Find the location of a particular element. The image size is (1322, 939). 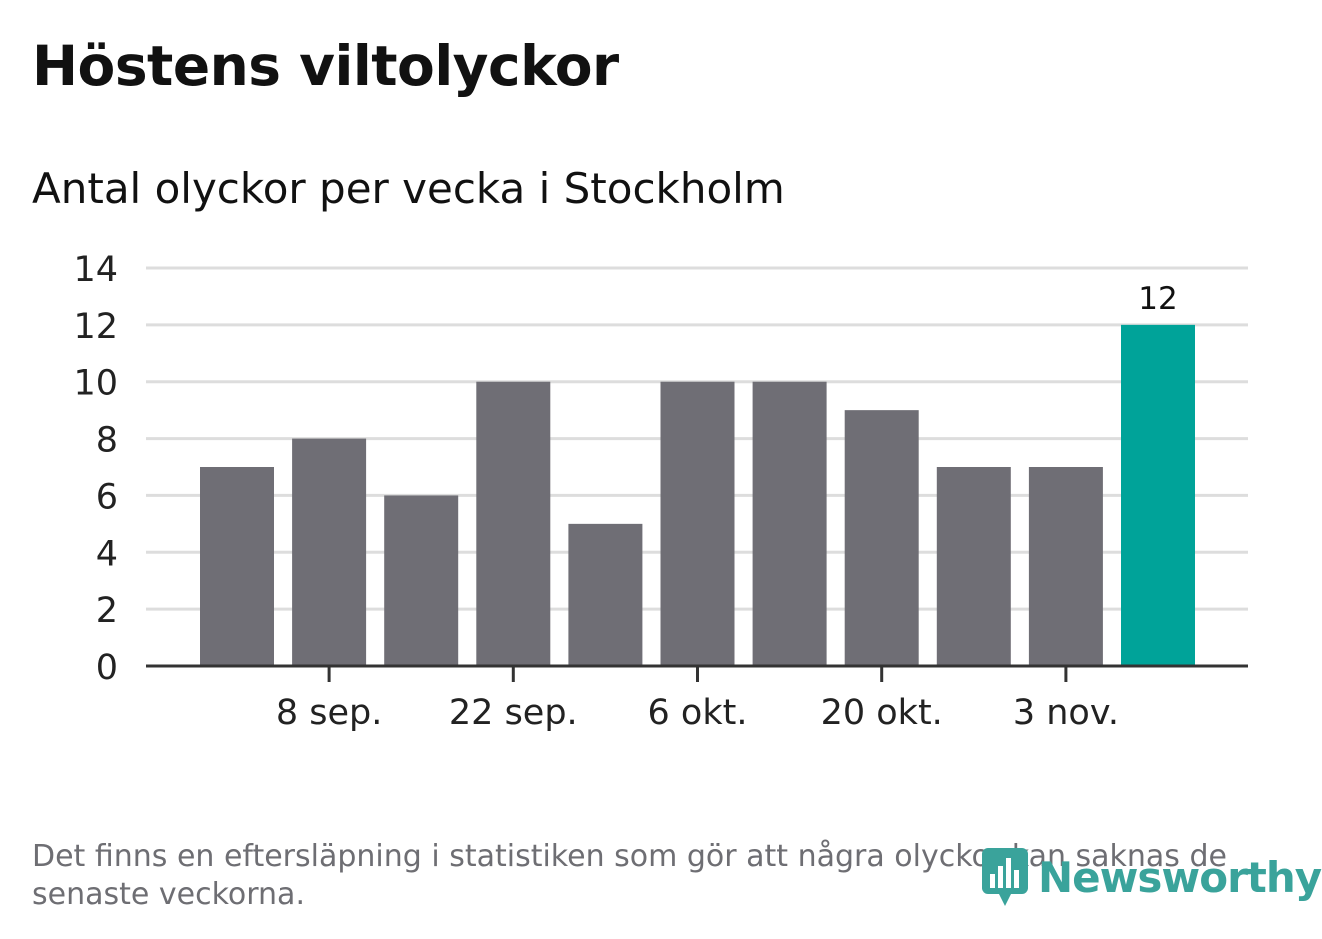

y-tick-label: 8 is located at coordinates (107, 441).